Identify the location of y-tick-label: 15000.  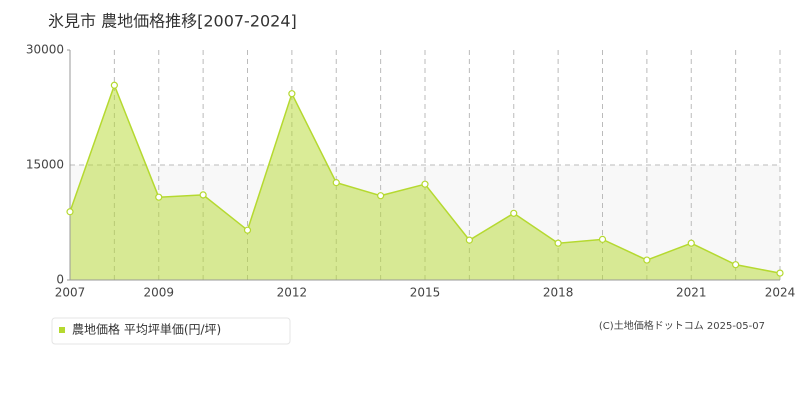
(45, 165).